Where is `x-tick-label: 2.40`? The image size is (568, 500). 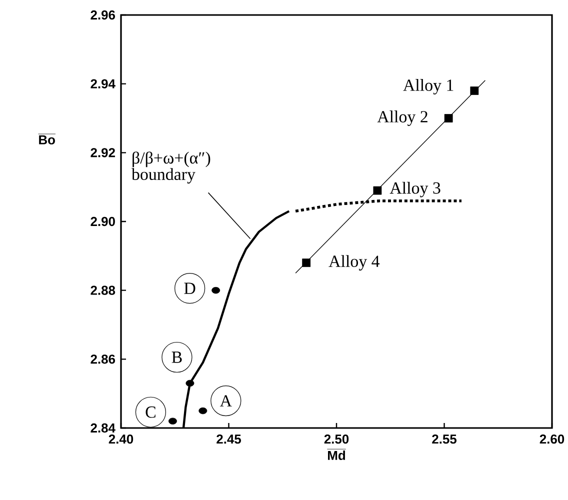 x-tick-label: 2.40 is located at coordinates (121, 439).